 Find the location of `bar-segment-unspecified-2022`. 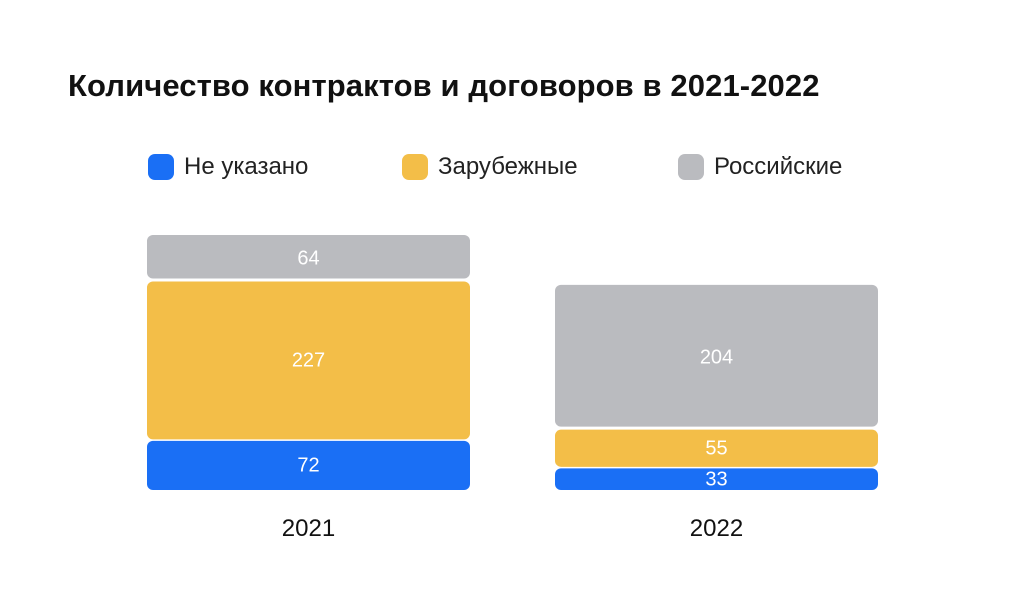

bar-segment-unspecified-2022 is located at coordinates (716, 479).